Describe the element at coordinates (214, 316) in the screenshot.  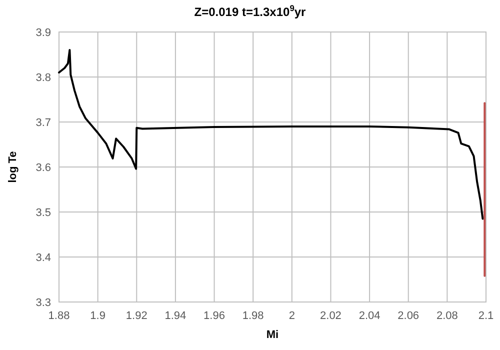
I see `x-tick-label: 1.96` at that location.